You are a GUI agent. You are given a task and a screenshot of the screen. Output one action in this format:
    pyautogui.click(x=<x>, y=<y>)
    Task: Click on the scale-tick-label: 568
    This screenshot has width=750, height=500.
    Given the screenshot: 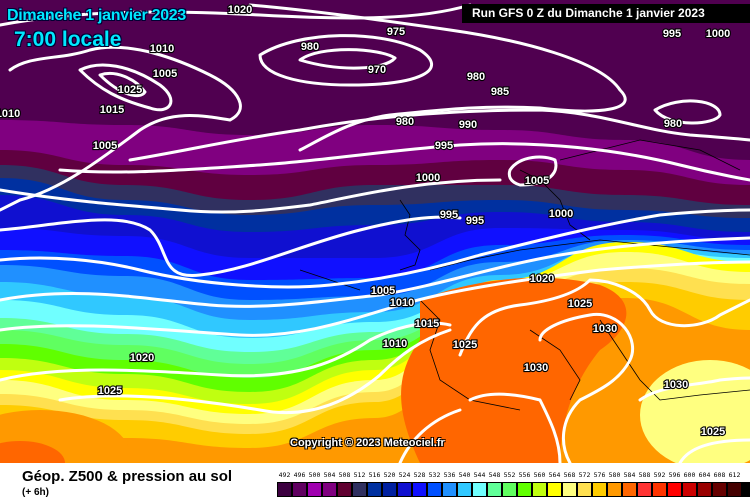 What is the action you would take?
    pyautogui.click(x=569, y=475)
    